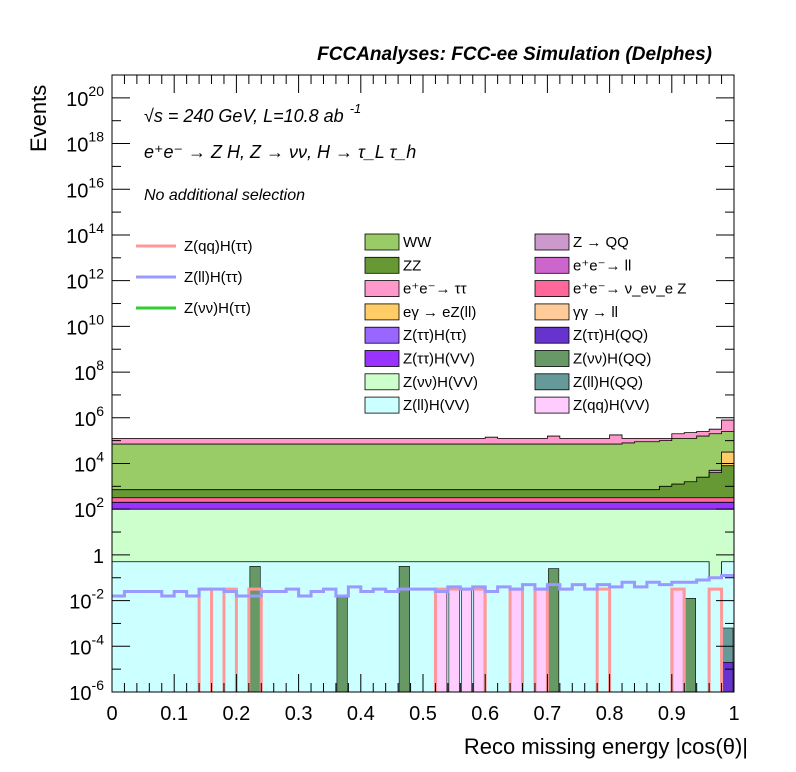 The width and height of the screenshot is (796, 772). What do you see at coordinates (85, 97) in the screenshot?
I see `y-tick-label: 10²⁰` at bounding box center [85, 97].